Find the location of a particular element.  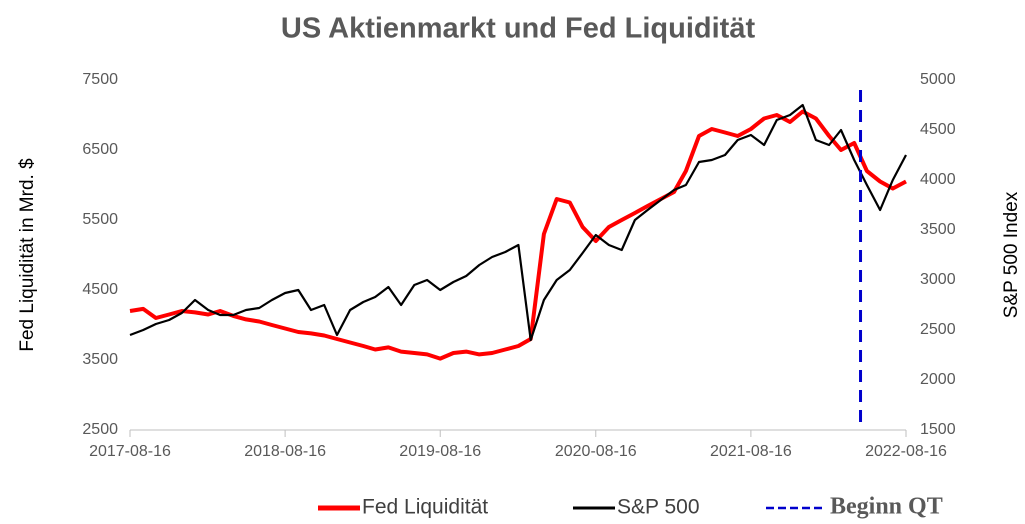

x-tick-label: 2017-08-16 is located at coordinates (130, 451).